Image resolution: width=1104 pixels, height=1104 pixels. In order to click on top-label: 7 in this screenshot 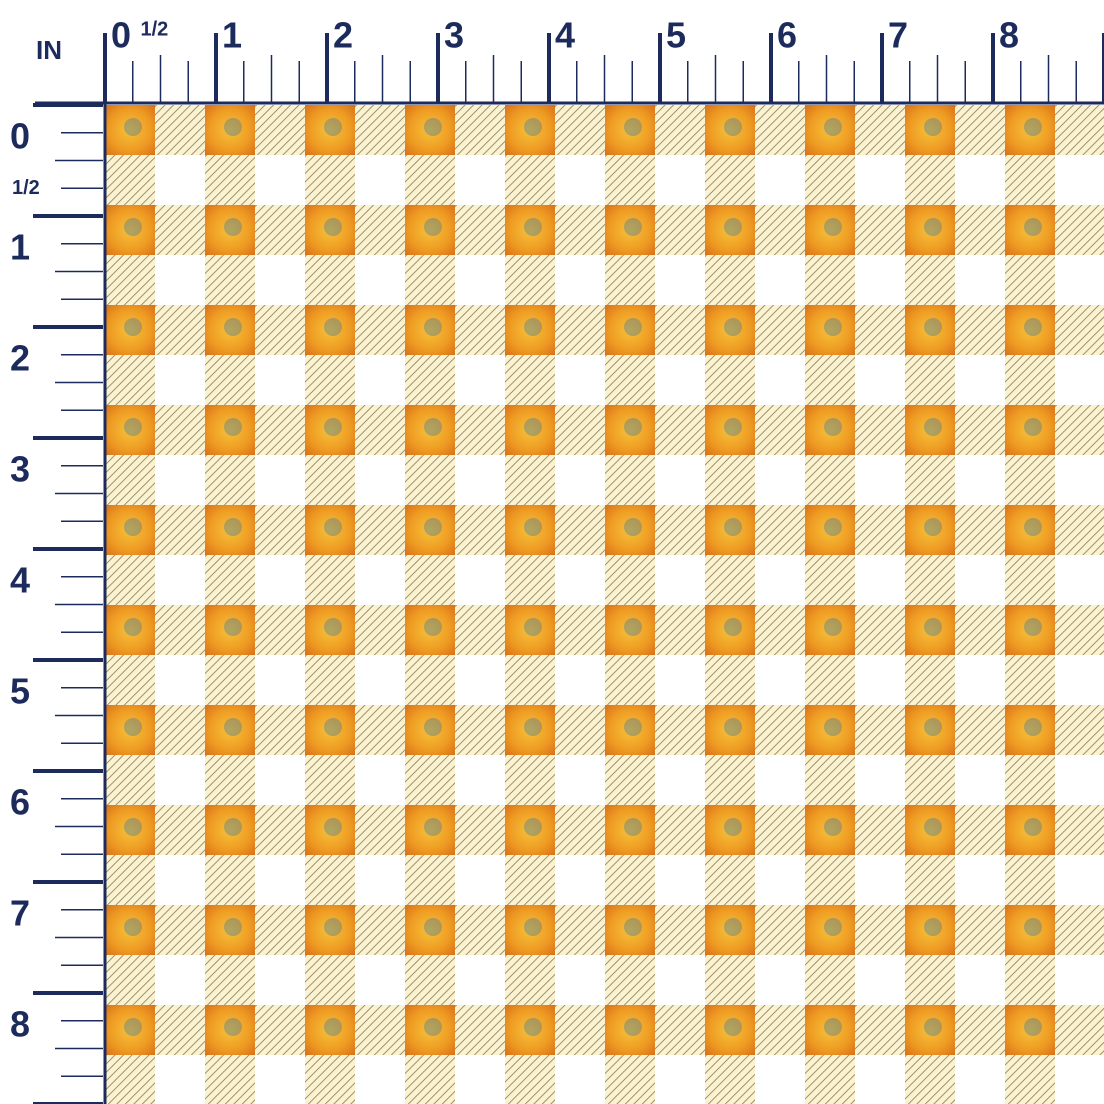, I will do `click(898, 35)`.